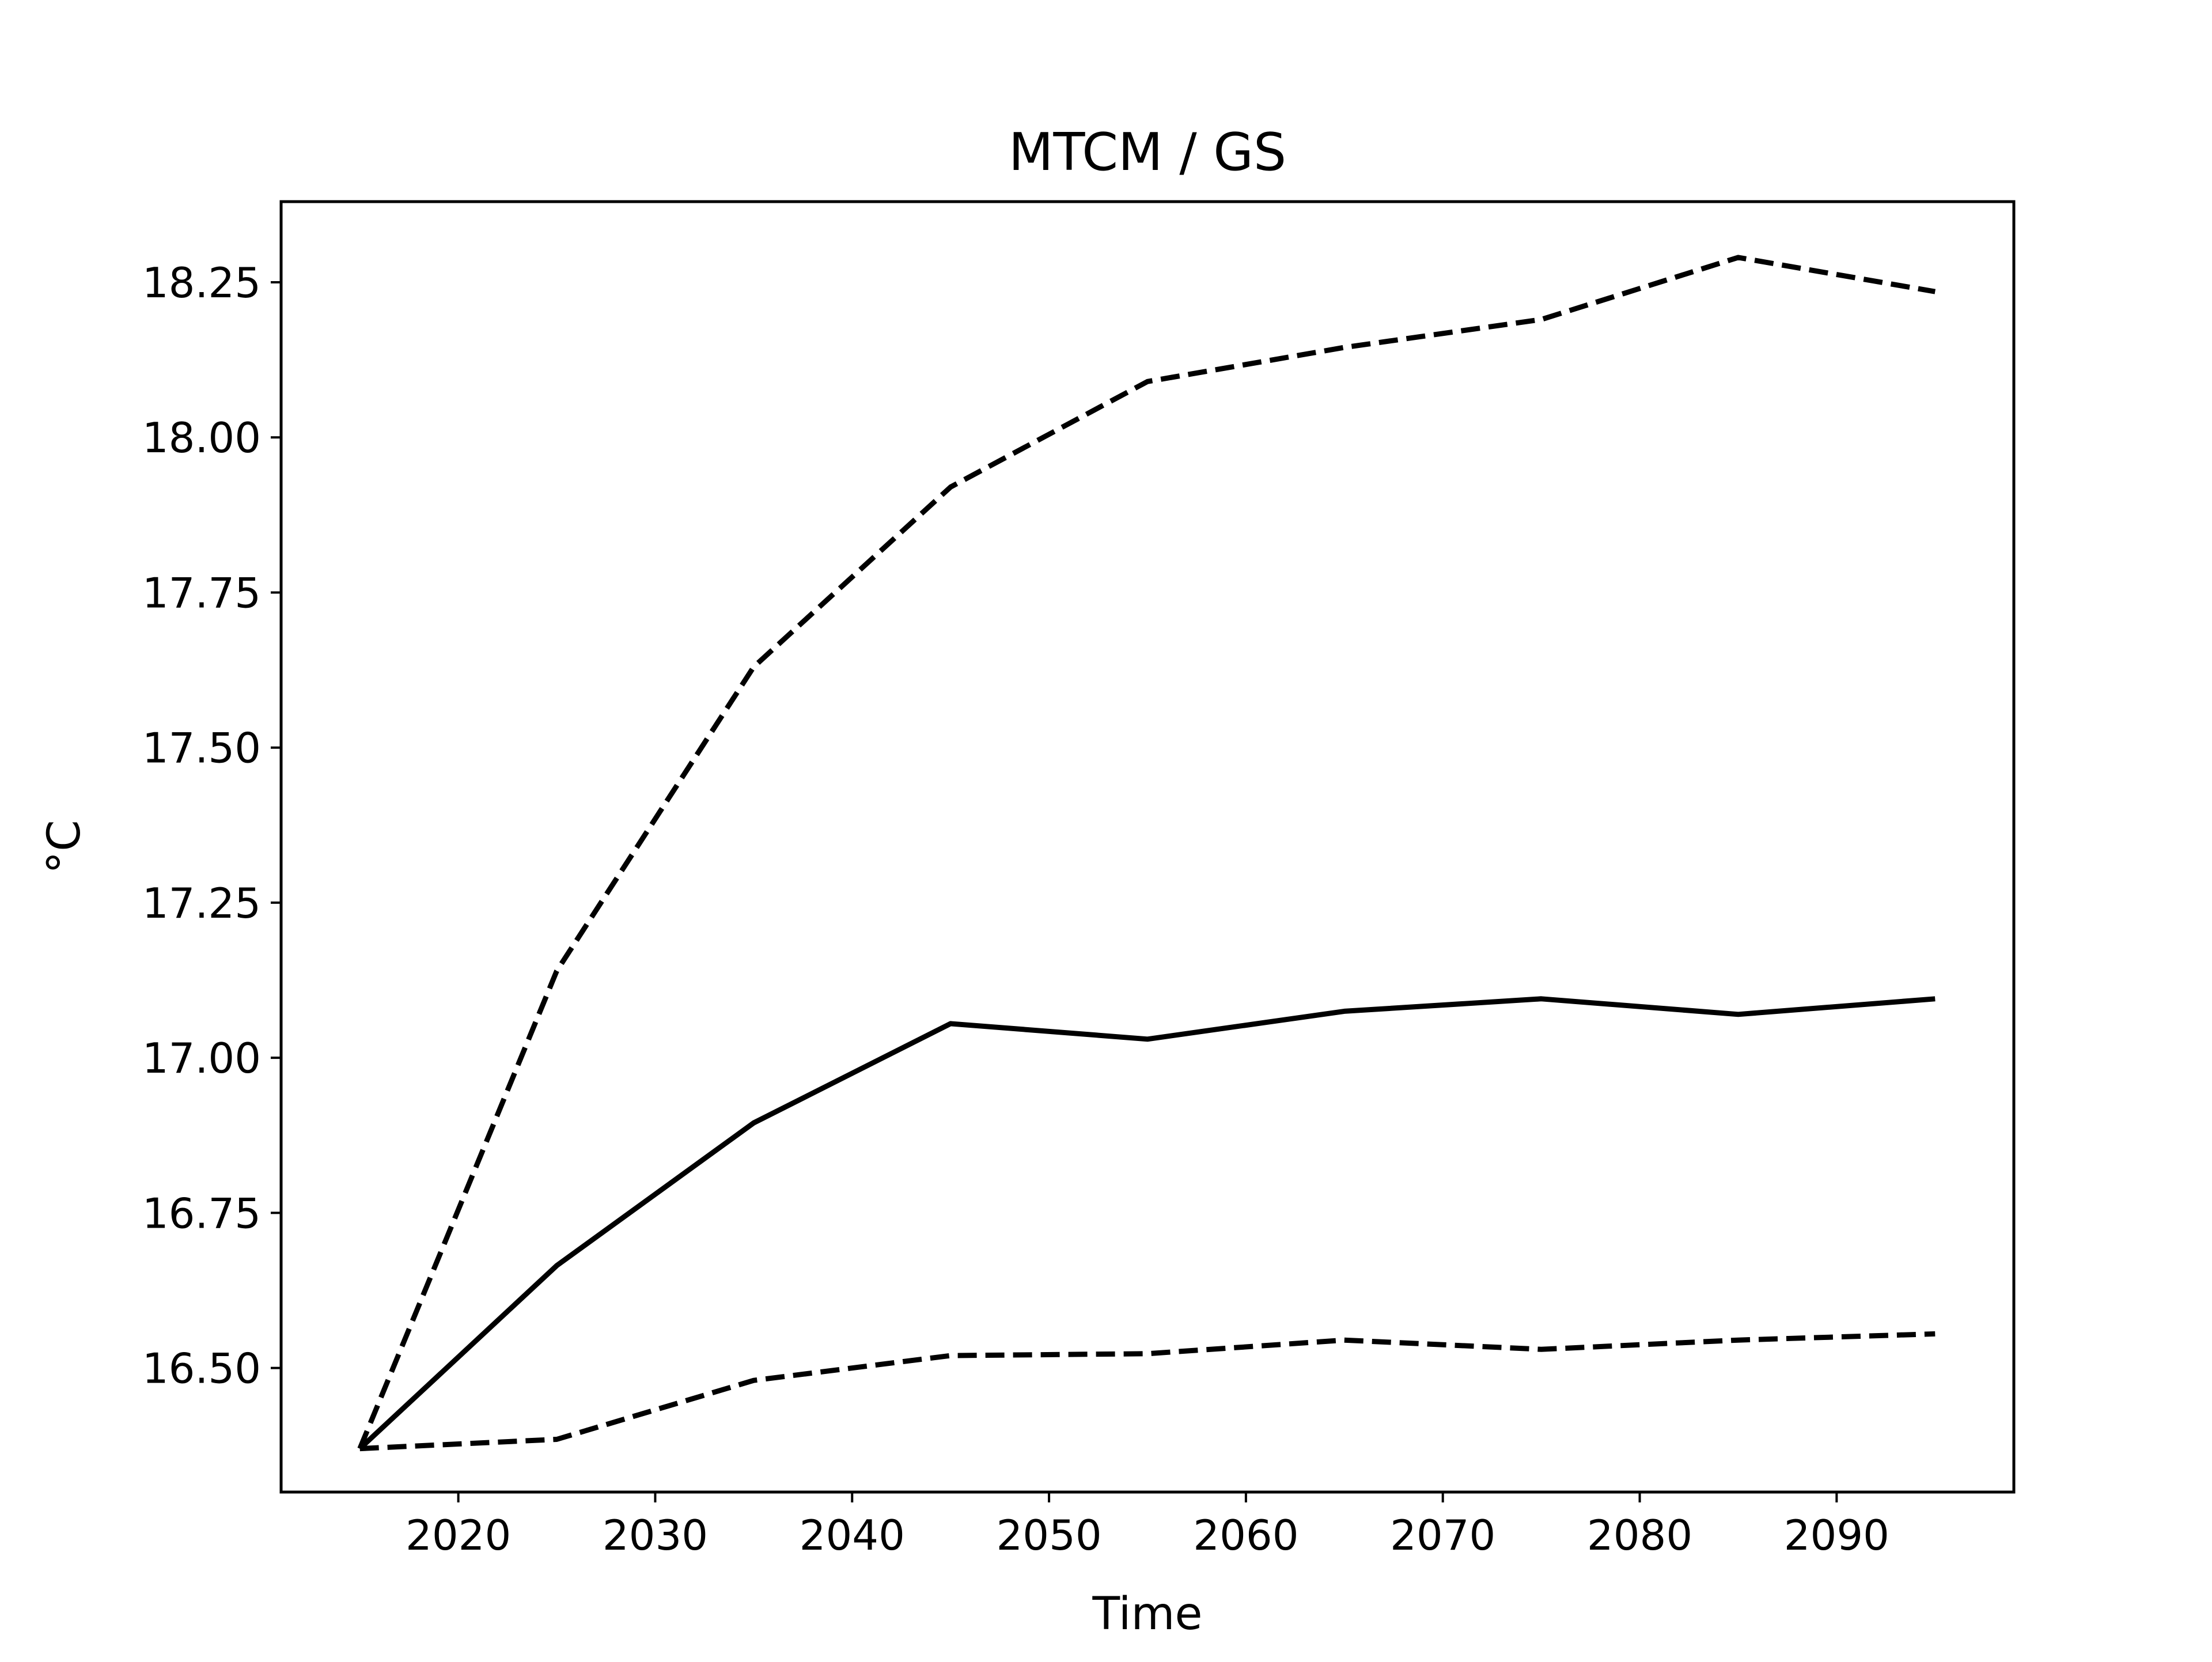  What do you see at coordinates (1147, 1525) in the screenshot?
I see `x-axis: 2020 2030 2040 2050 2060 2070 2080 2090` at bounding box center [1147, 1525].